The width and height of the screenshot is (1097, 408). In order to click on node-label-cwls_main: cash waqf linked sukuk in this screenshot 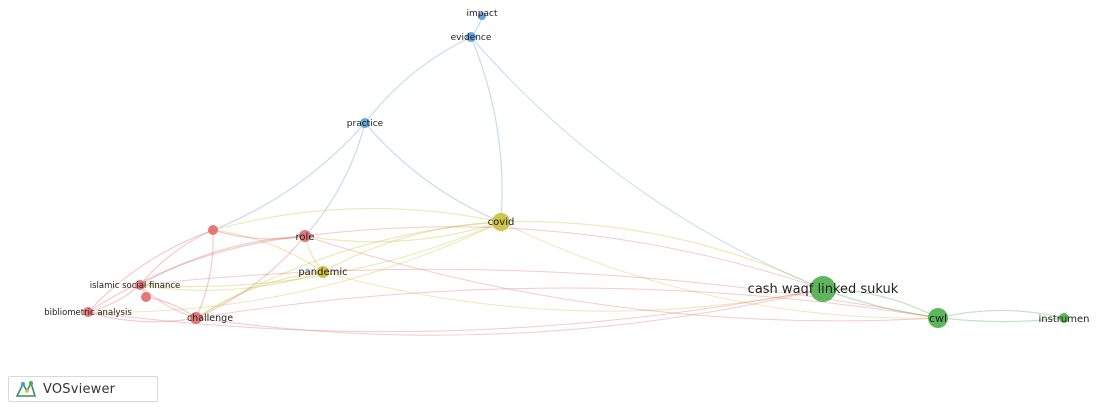, I will do `click(823, 289)`.